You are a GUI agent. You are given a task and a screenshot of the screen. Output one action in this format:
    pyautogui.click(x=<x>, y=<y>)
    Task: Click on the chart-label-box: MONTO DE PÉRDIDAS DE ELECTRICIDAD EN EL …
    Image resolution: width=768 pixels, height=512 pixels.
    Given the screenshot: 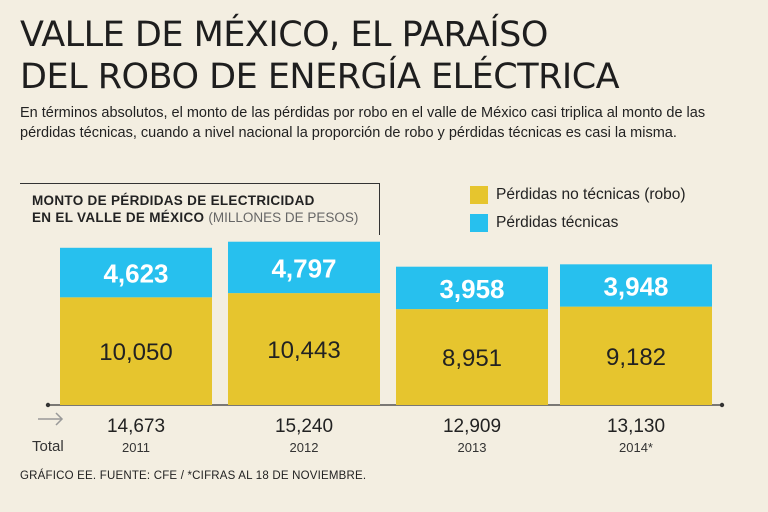 What is the action you would take?
    pyautogui.click(x=200, y=209)
    